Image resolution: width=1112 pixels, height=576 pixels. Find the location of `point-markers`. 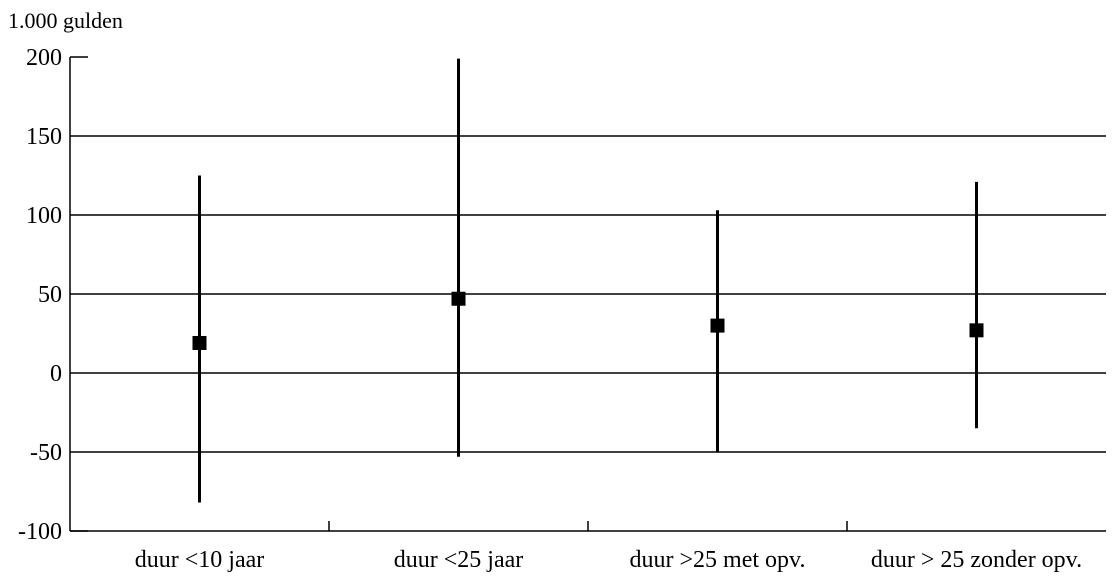

point-markers is located at coordinates (588, 320).